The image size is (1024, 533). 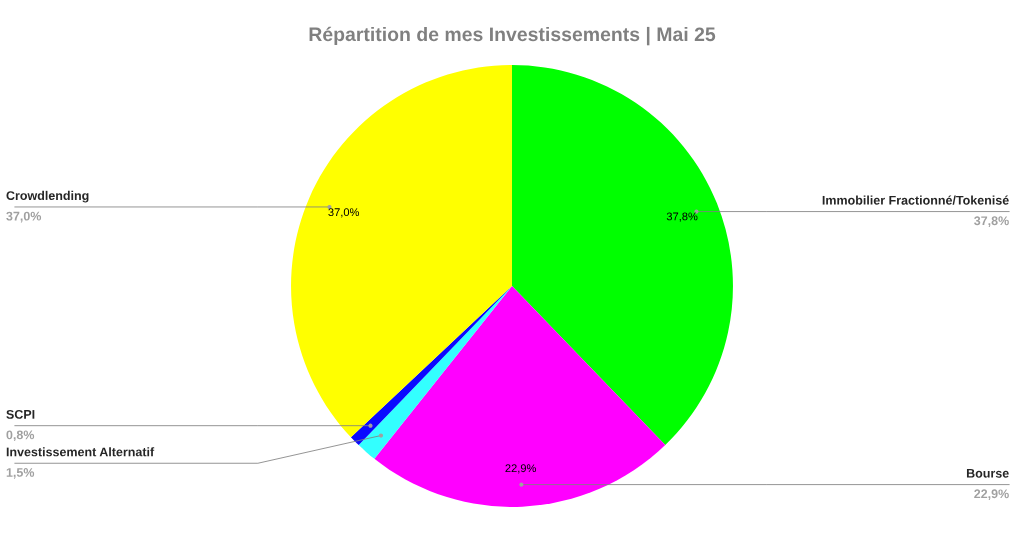 I want to click on slice-label: Immobilier Fractionné/Tokenisé, so click(x=915, y=200).